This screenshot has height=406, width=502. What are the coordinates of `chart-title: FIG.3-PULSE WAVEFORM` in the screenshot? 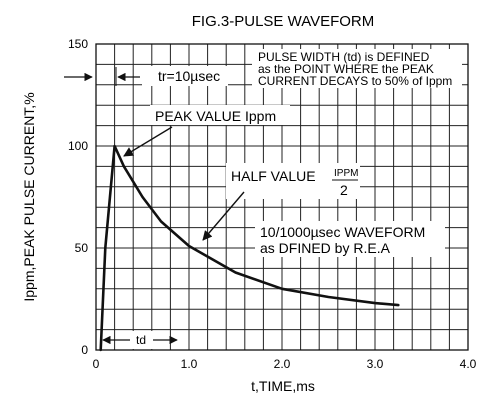 It's located at (283, 21).